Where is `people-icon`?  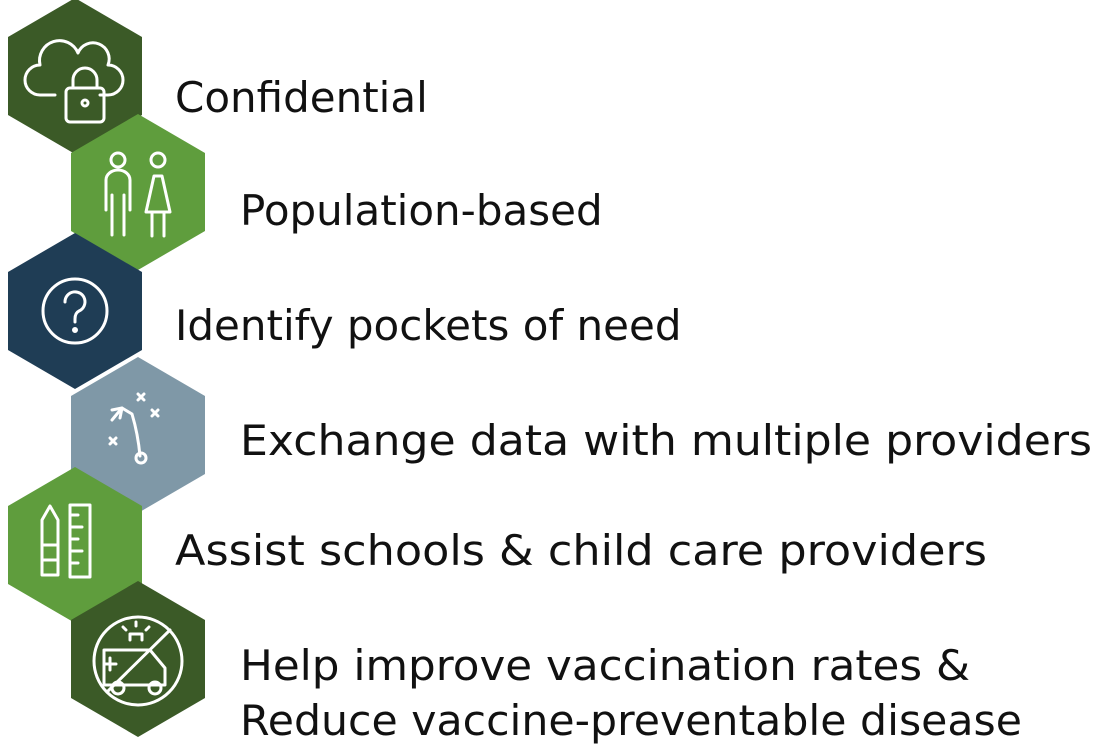
people-icon is located at coordinates (138, 194).